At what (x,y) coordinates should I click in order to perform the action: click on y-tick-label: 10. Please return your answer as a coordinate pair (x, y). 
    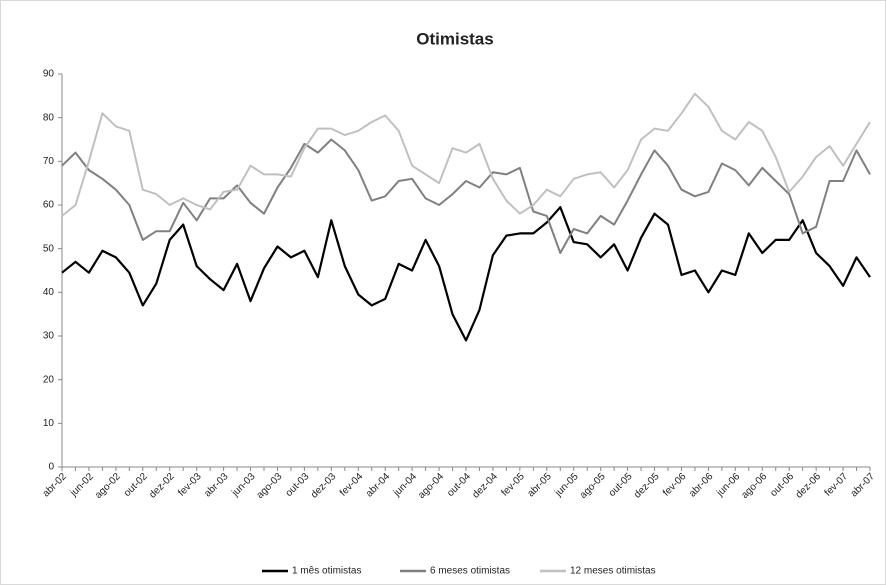
    Looking at the image, I should click on (49, 423).